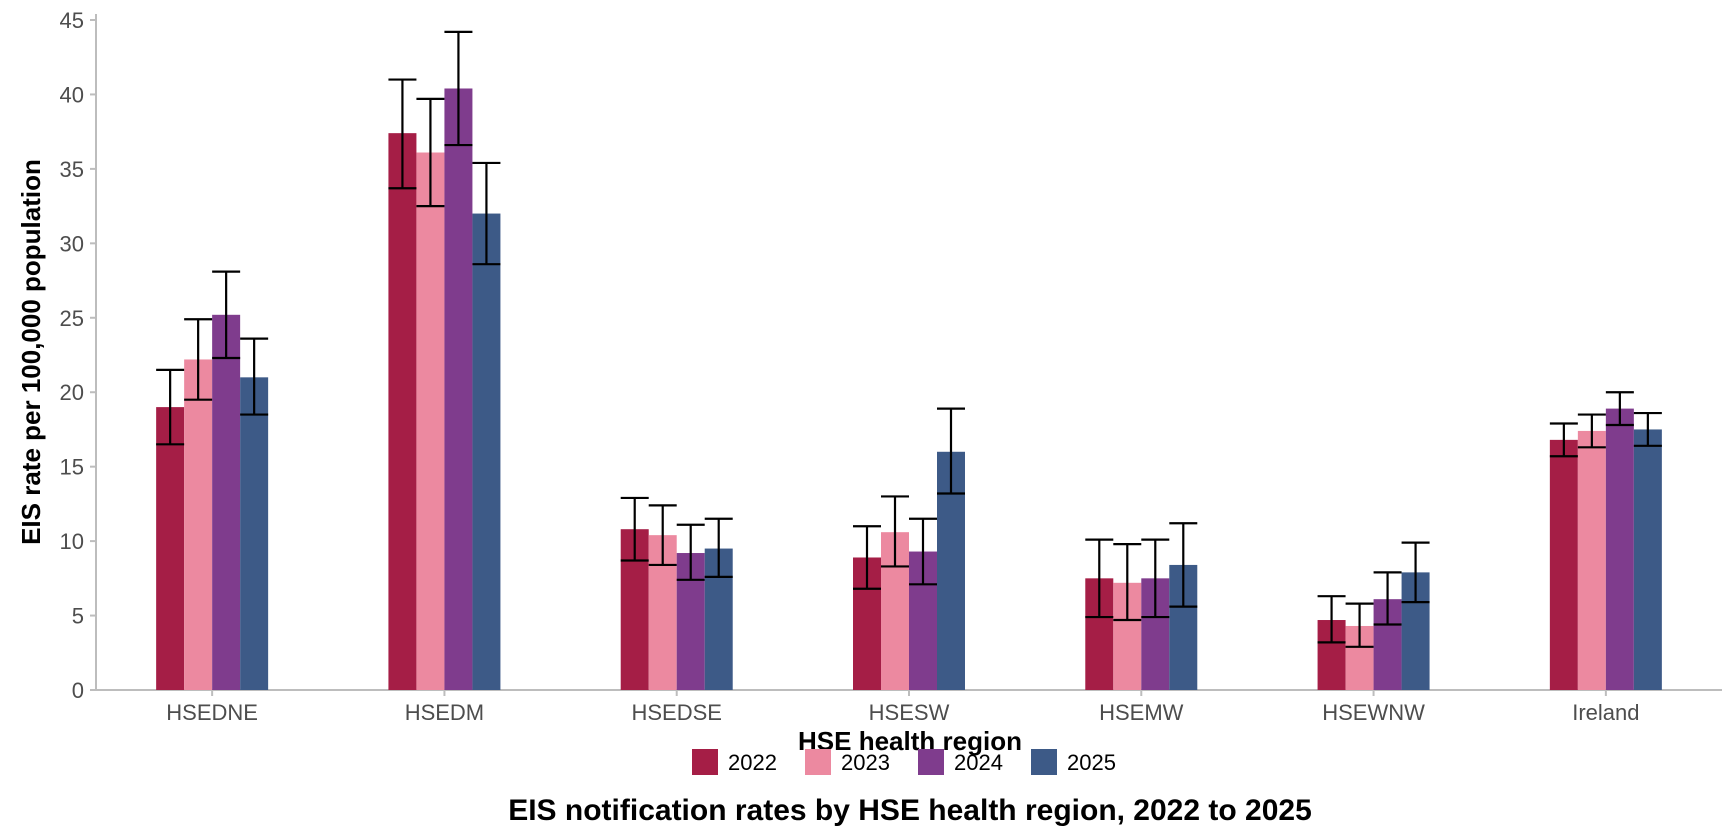  I want to click on x-axis-title: HSE health region, so click(910, 741).